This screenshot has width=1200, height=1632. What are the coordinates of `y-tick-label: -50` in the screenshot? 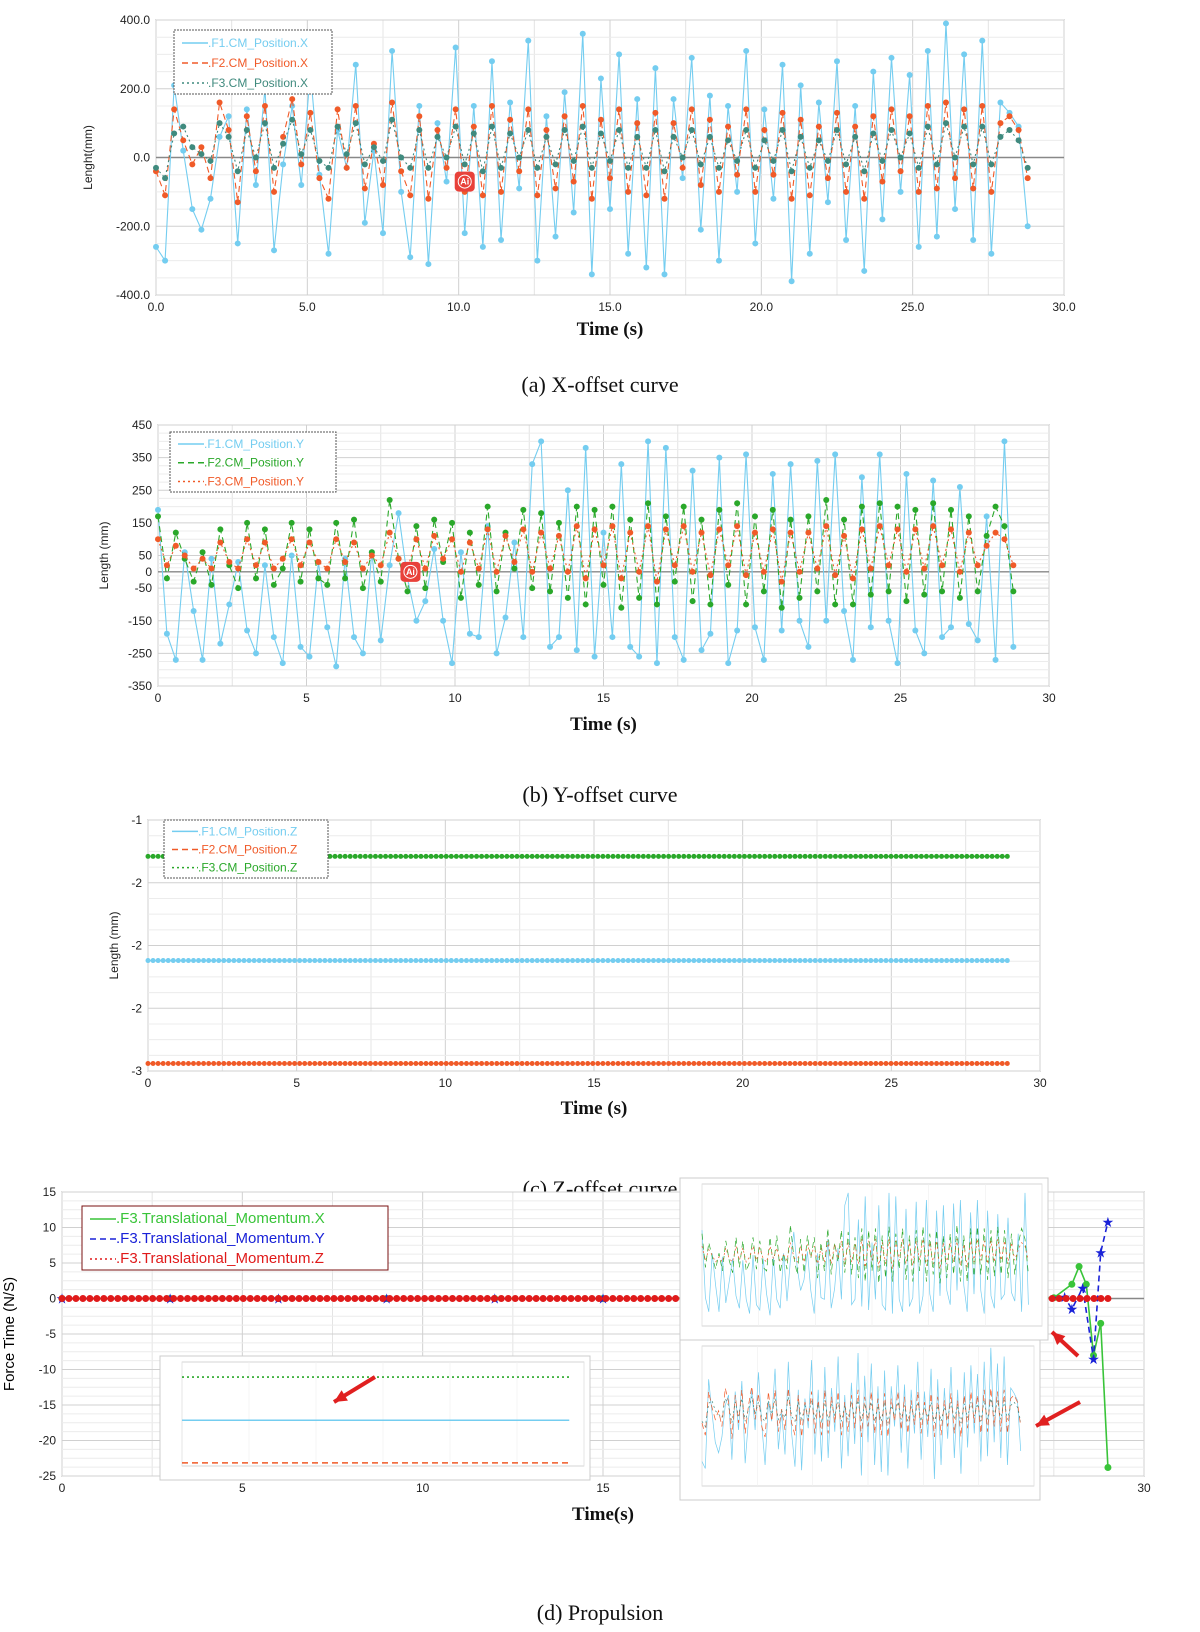 It's located at (144, 588).